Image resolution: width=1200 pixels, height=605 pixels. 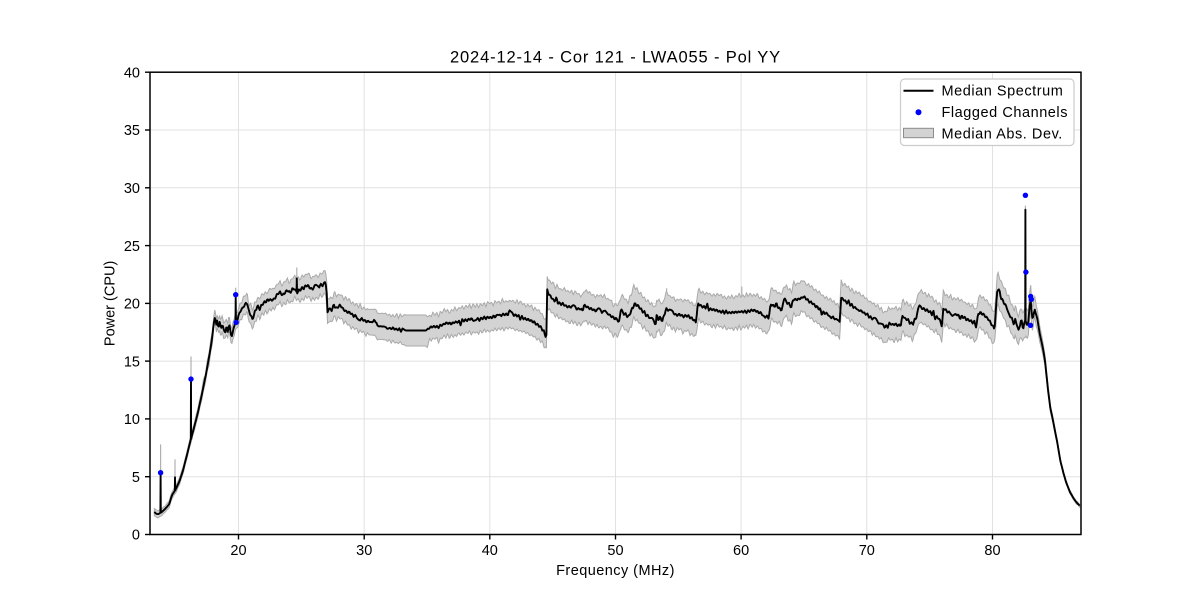 I want to click on svg-text: 5, so click(x=136, y=478).